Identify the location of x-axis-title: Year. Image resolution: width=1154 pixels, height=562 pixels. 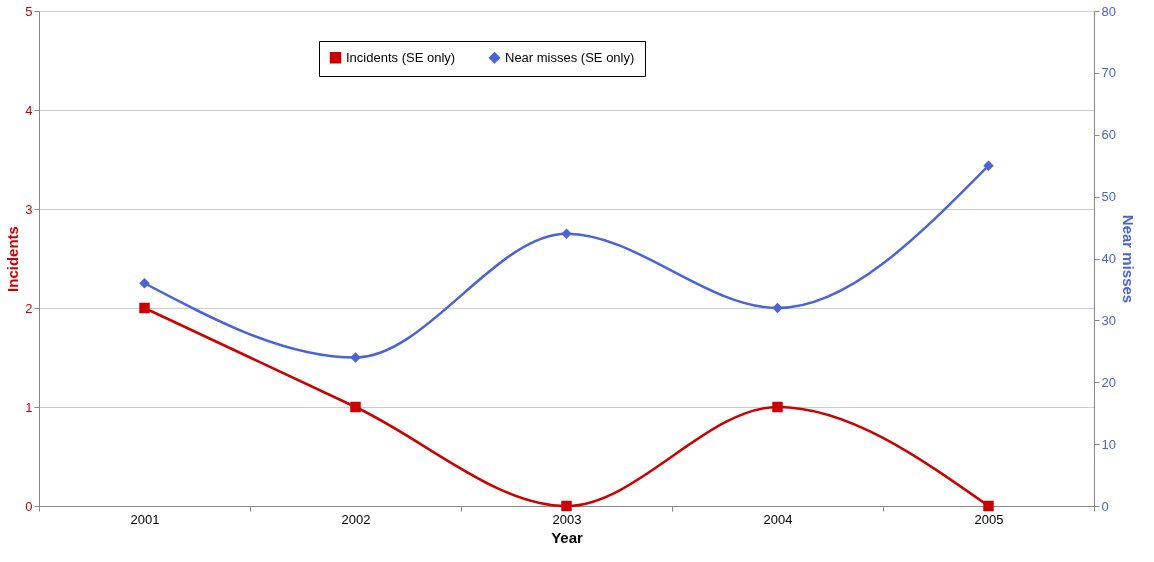
(567, 537).